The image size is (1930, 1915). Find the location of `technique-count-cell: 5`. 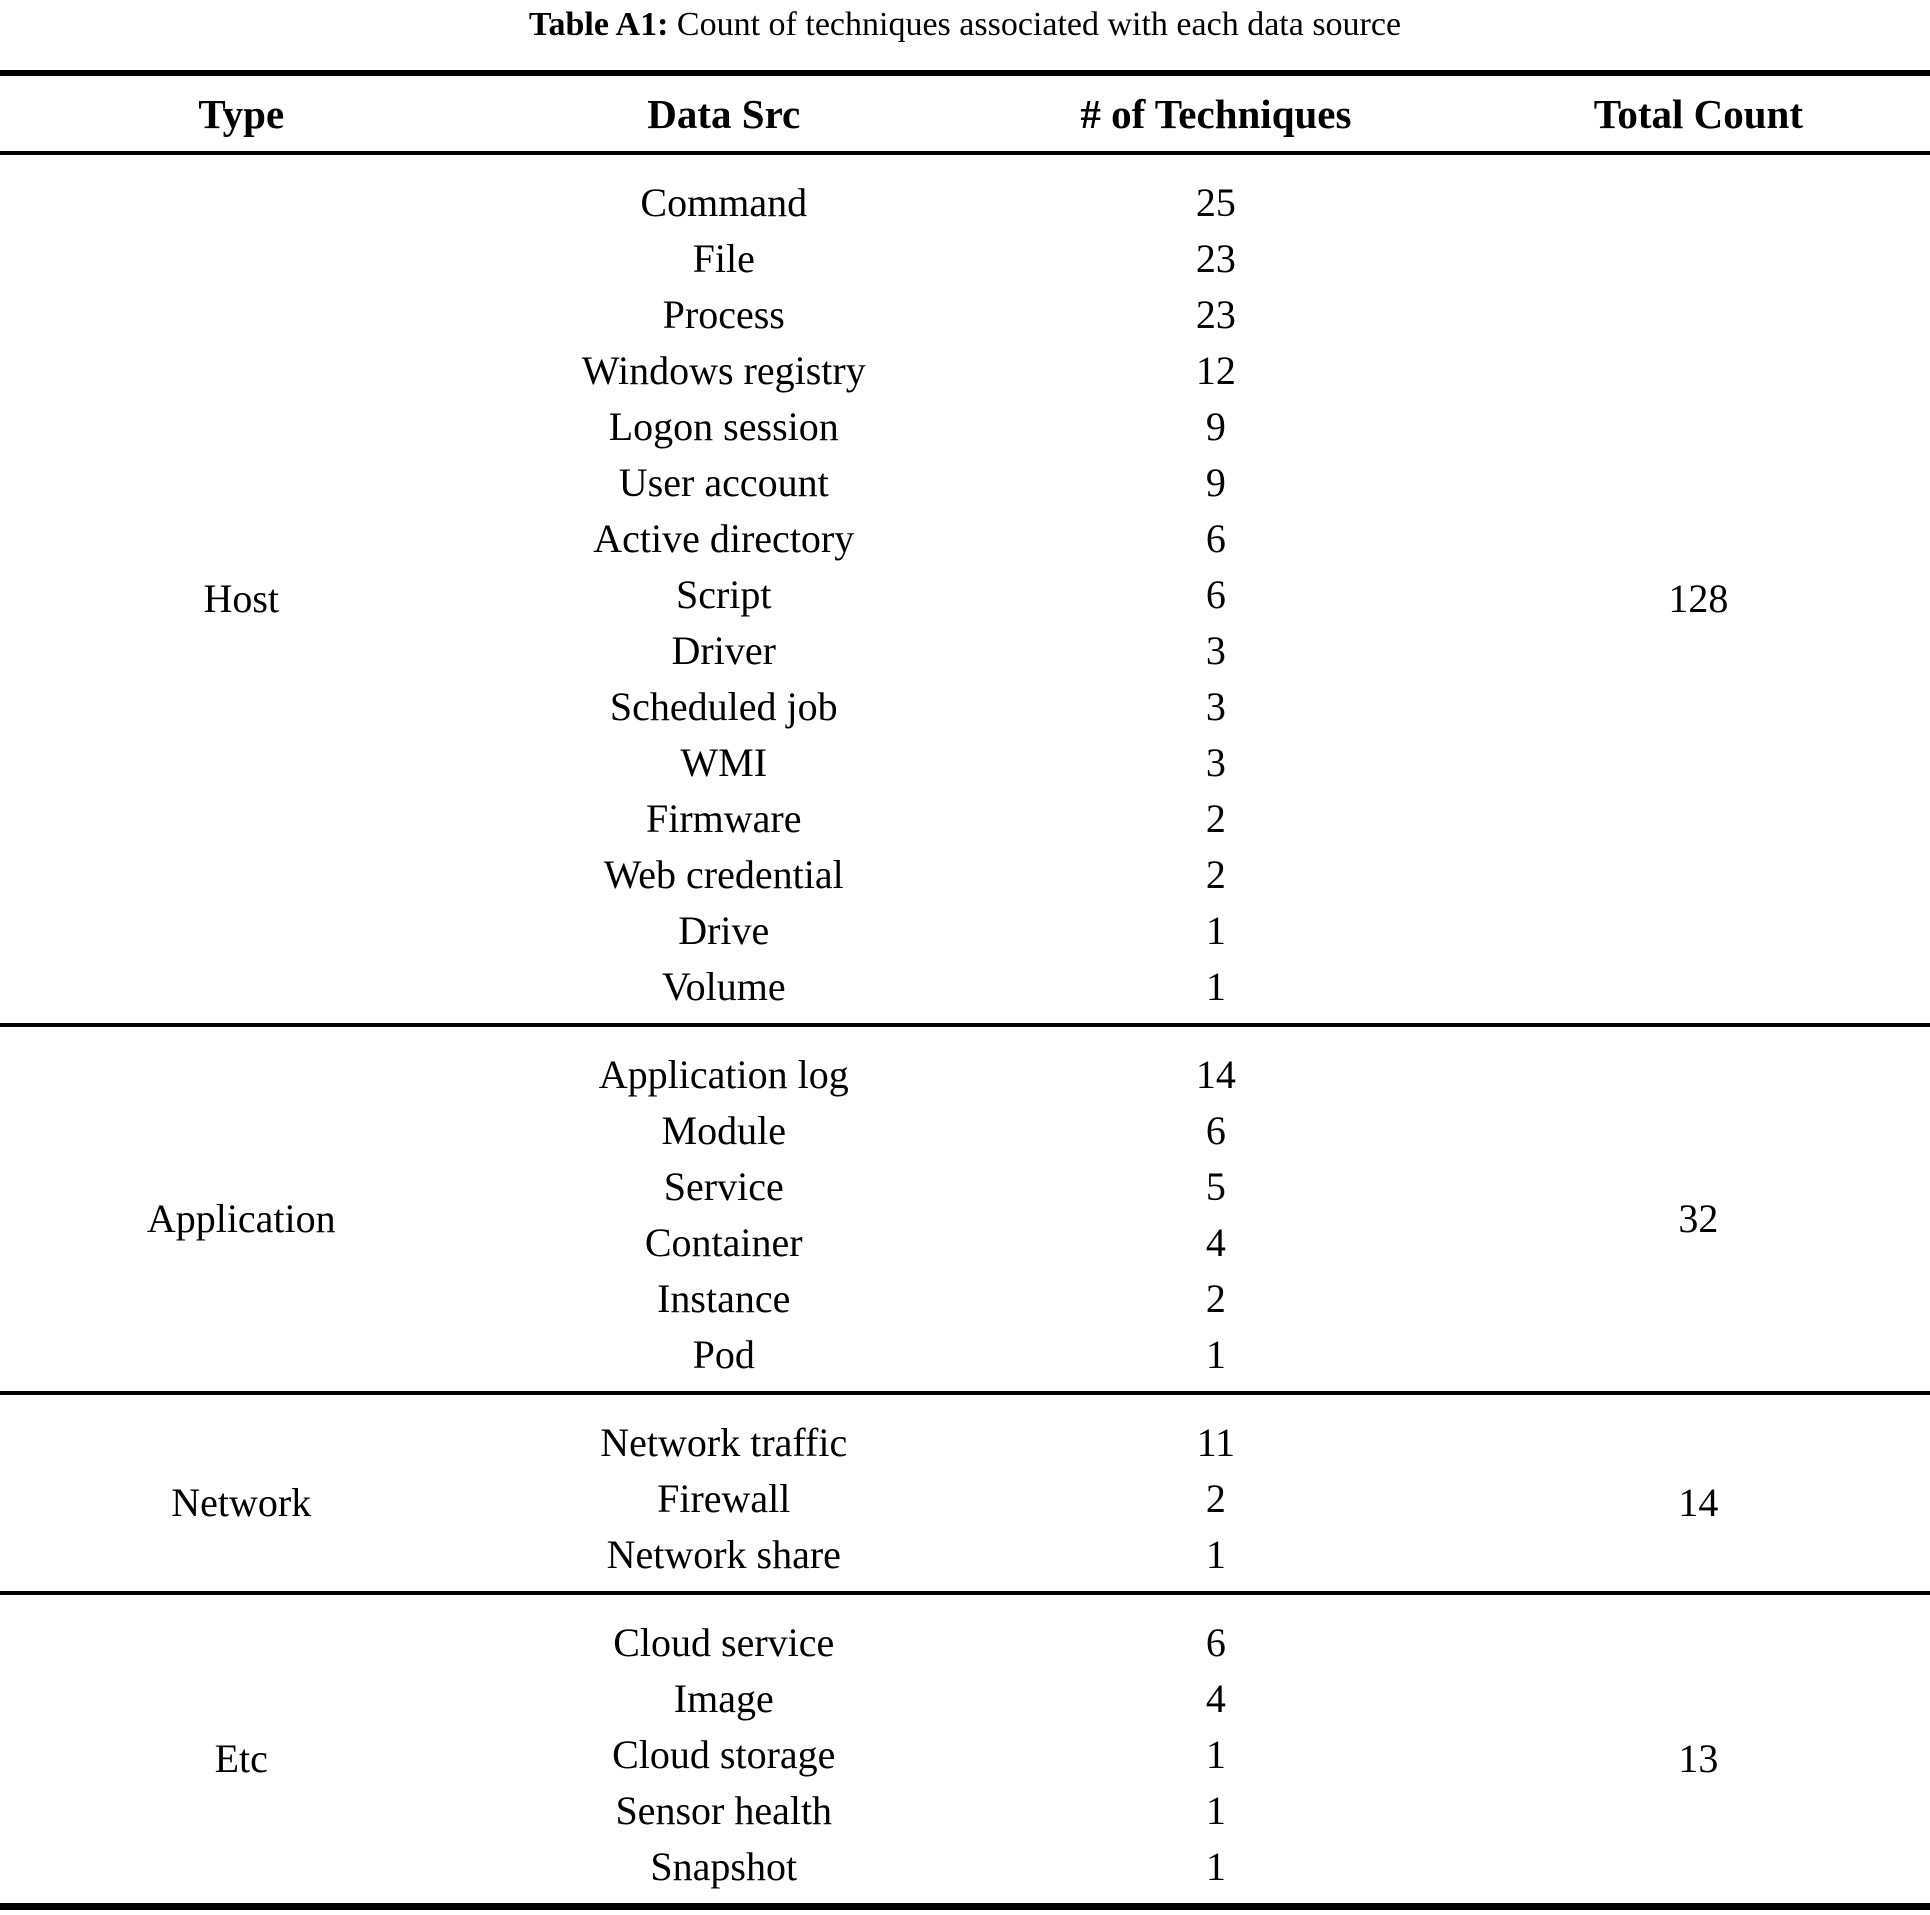

technique-count-cell: 5 is located at coordinates (1215, 1187).